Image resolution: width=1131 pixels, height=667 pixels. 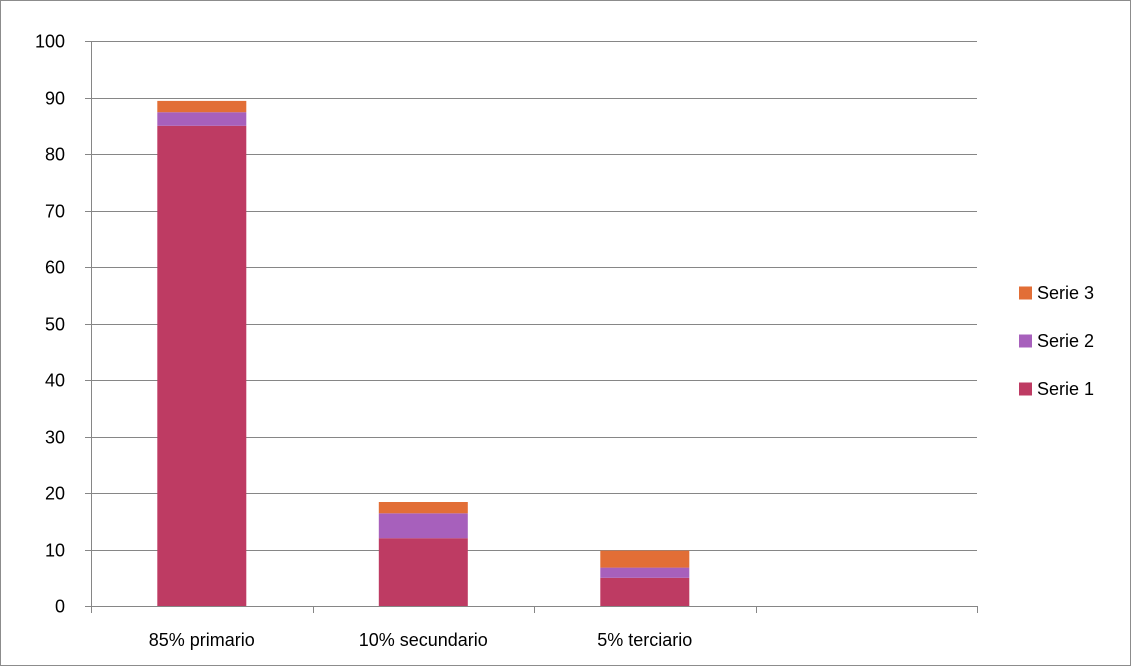 What do you see at coordinates (1065, 389) in the screenshot?
I see `legend-label: Serie 1` at bounding box center [1065, 389].